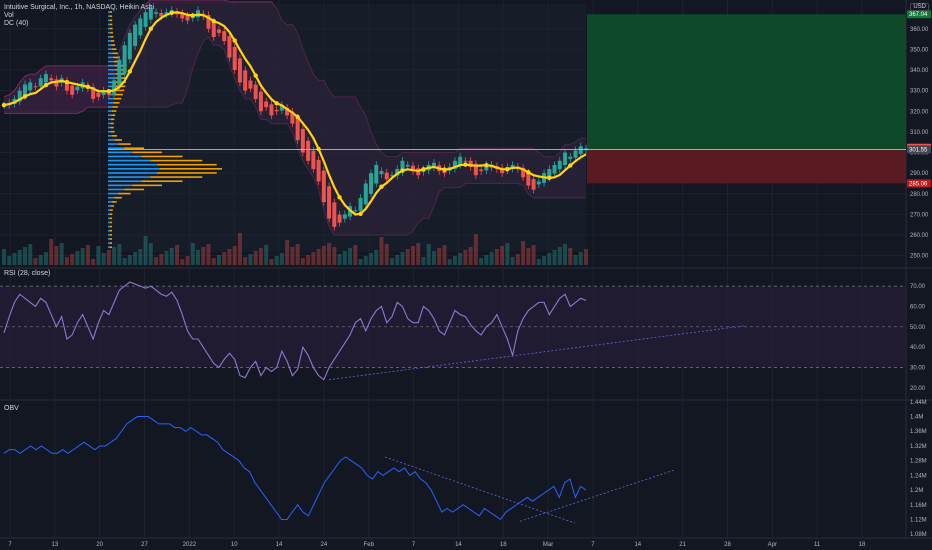 The image size is (932, 550). I want to click on obv-pane-label: OBV, so click(11, 408).